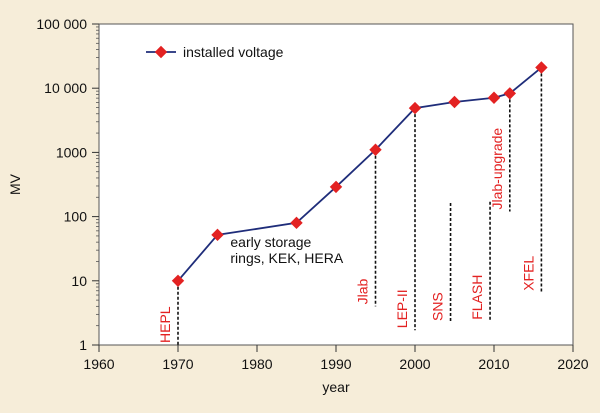 This screenshot has height=413, width=600. I want to click on legend-marker, so click(161, 52).